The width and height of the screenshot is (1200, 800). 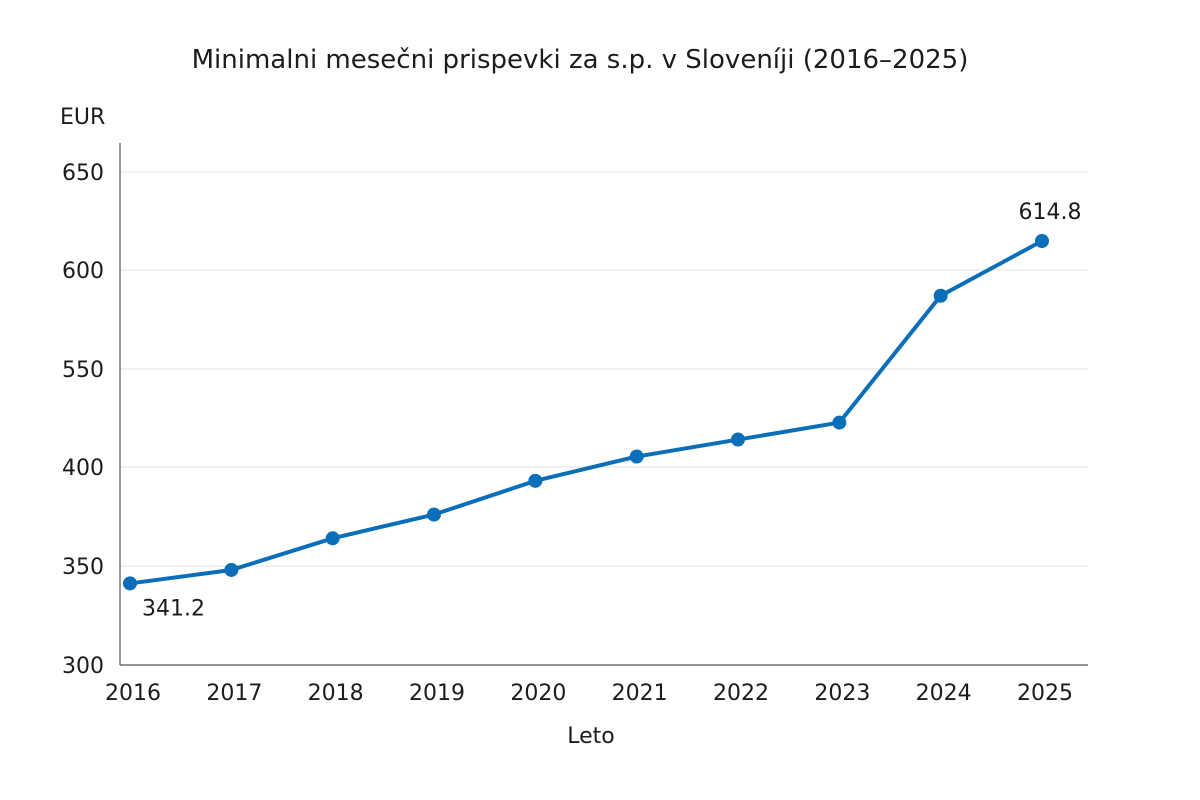 What do you see at coordinates (738, 439) in the screenshot?
I see `data-point-2022` at bounding box center [738, 439].